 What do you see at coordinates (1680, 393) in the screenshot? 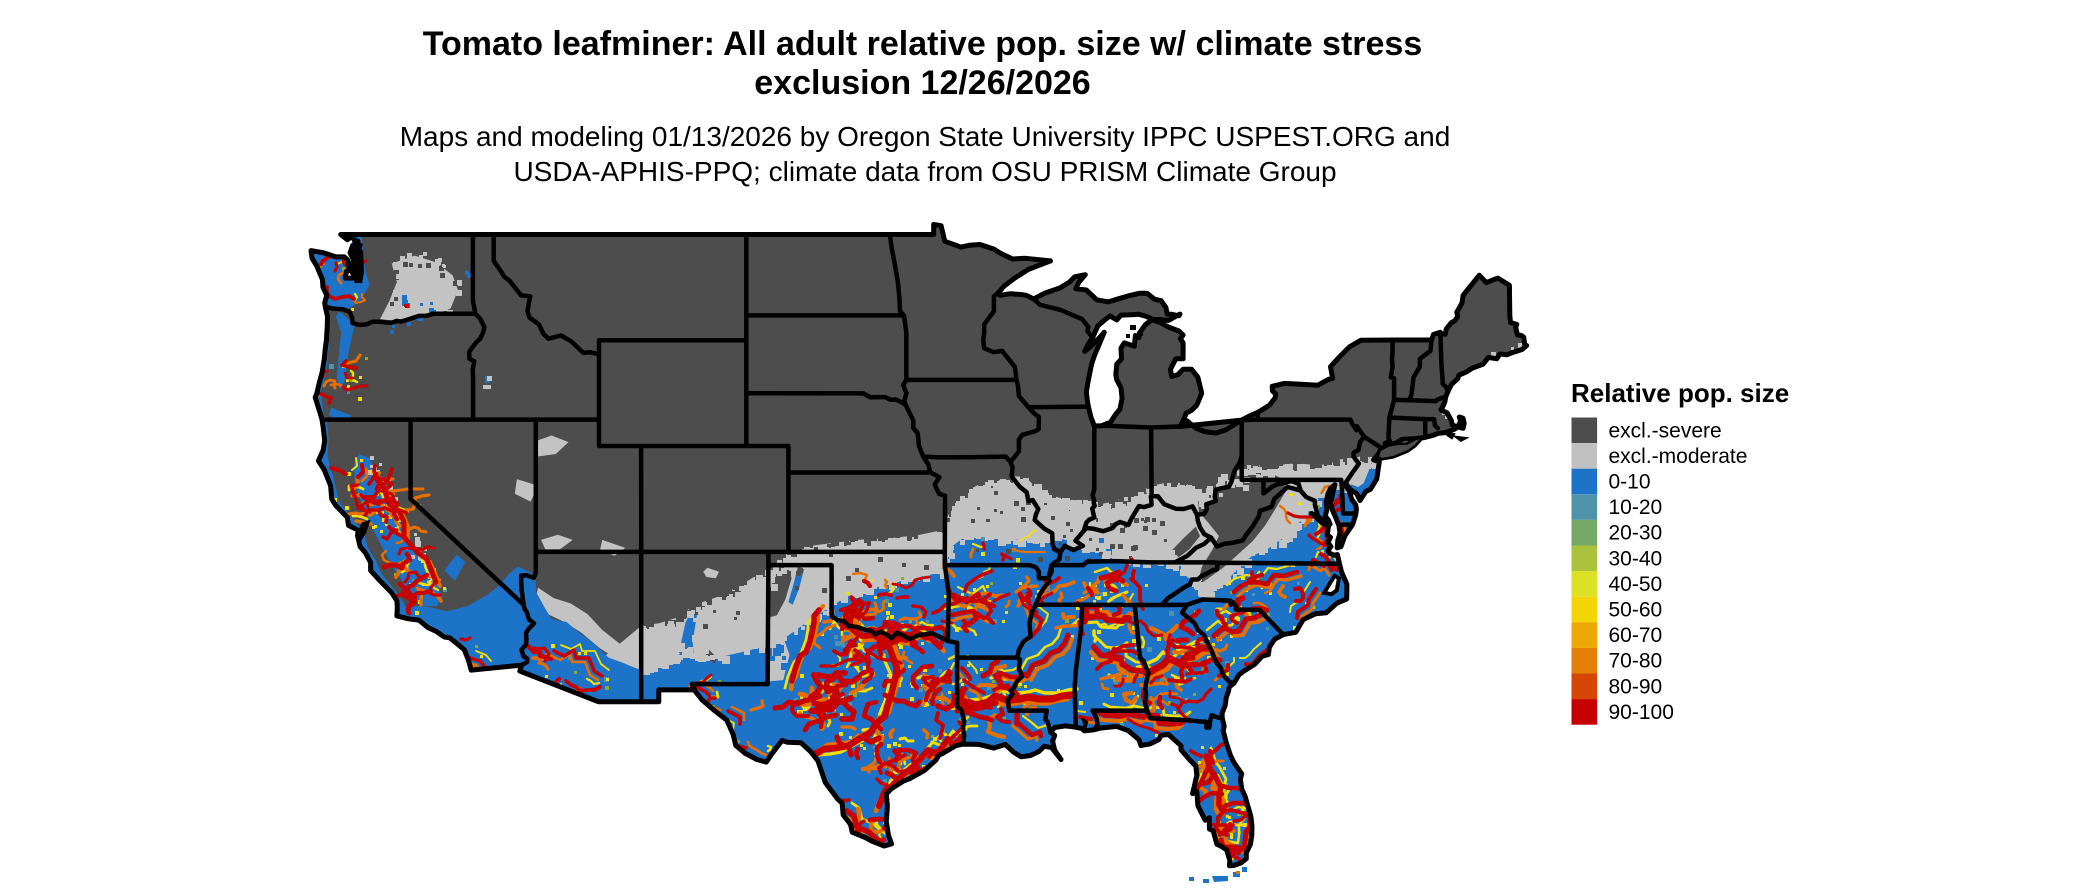
I see `svg-text: Relative pop. size` at bounding box center [1680, 393].